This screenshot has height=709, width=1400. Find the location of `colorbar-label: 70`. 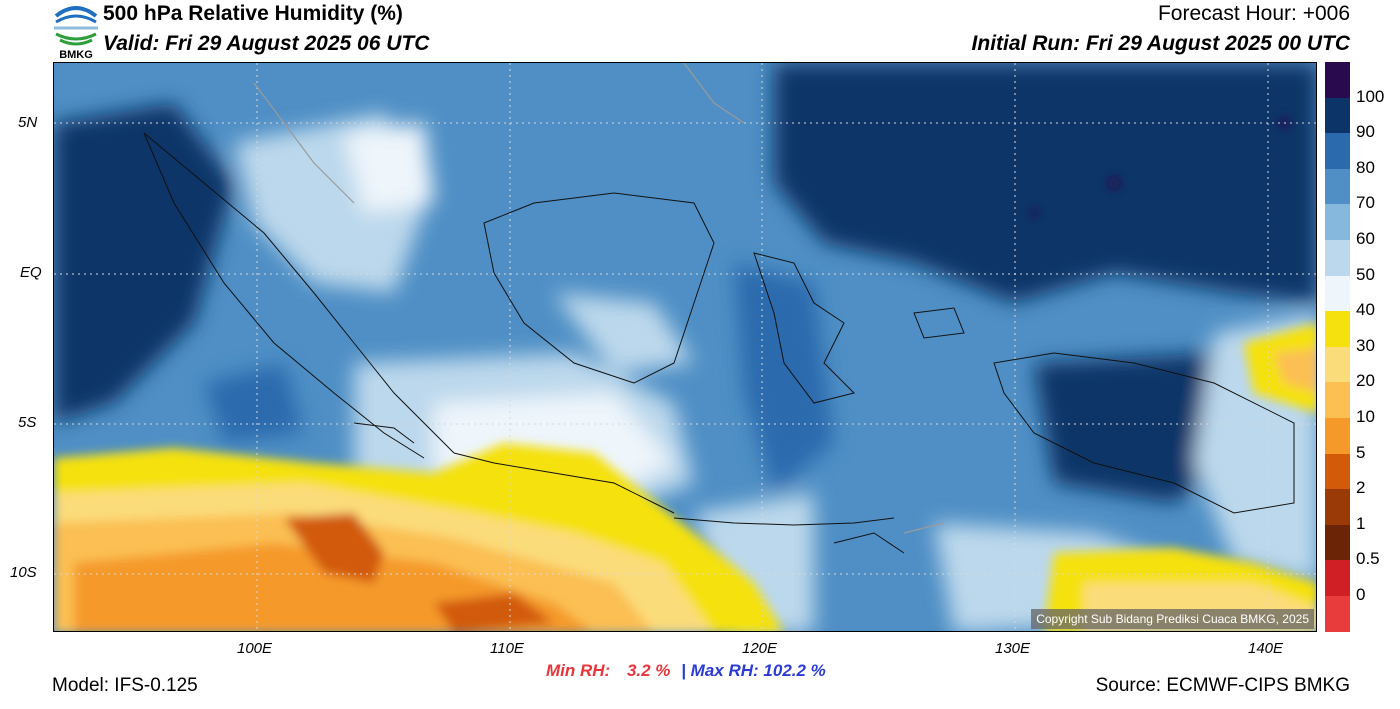

colorbar-label: 70 is located at coordinates (1365, 203).